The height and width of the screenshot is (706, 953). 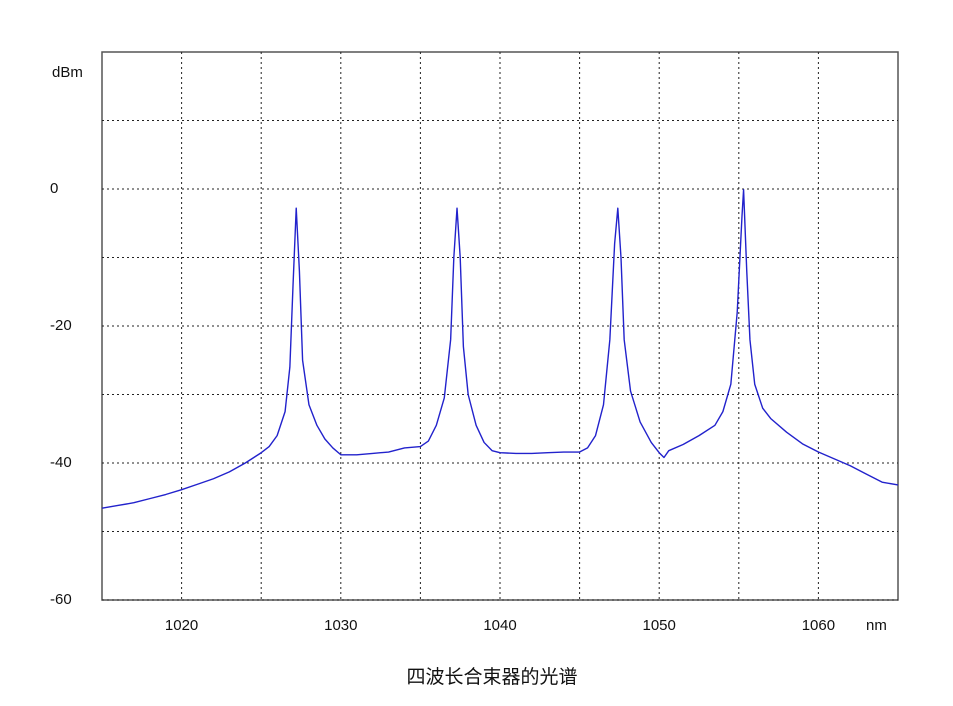 I want to click on x-tick-label: 1040, so click(x=499, y=625).